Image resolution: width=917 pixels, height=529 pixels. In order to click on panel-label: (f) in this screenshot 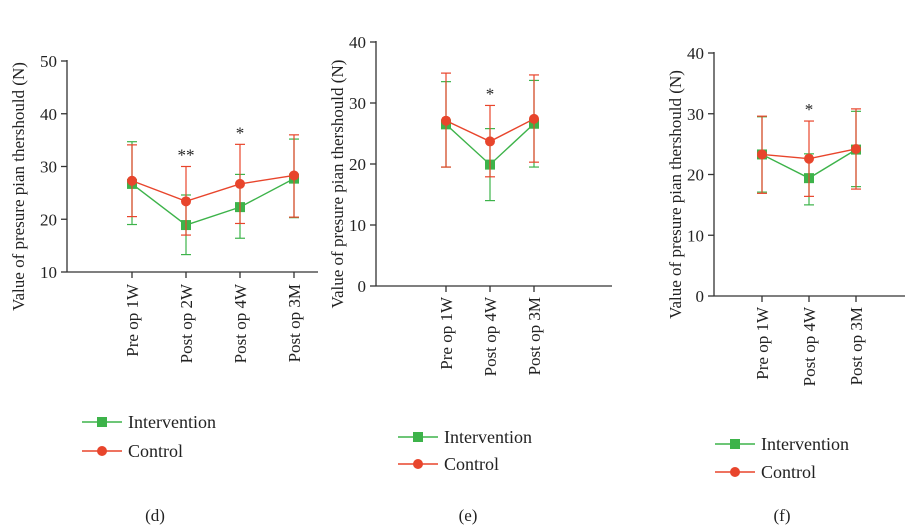, I will do `click(782, 515)`.